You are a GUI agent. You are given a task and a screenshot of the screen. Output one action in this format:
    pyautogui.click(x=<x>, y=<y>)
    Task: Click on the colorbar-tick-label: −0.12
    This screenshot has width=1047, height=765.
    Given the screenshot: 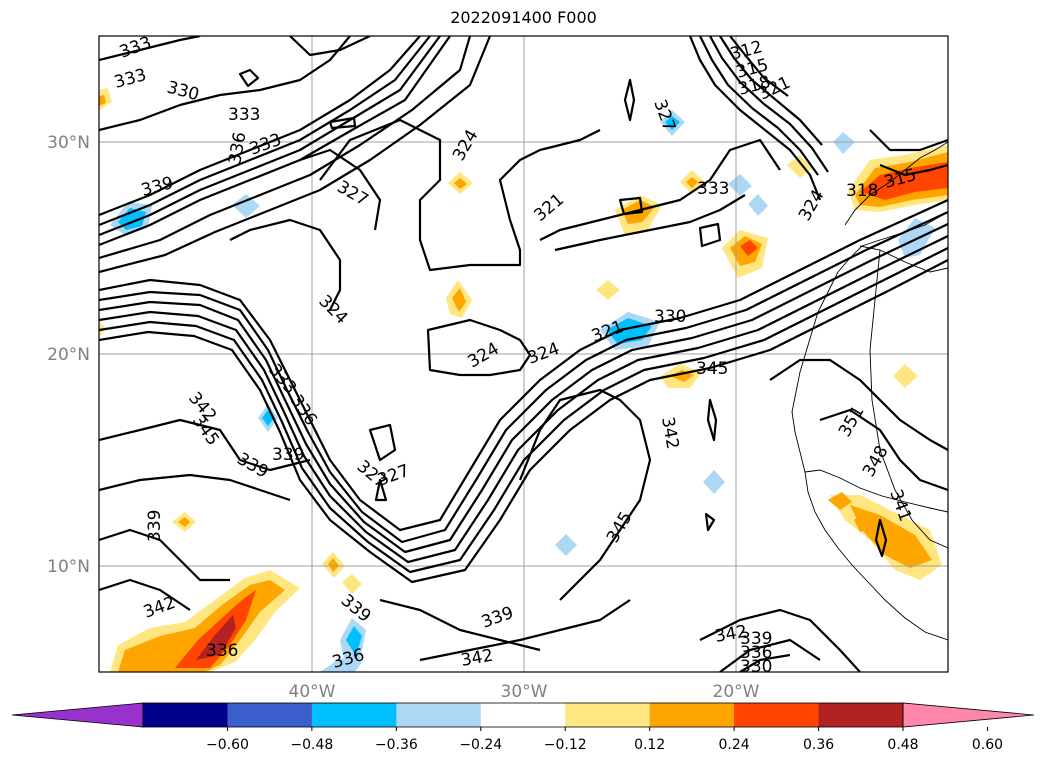 What is the action you would take?
    pyautogui.click(x=565, y=745)
    